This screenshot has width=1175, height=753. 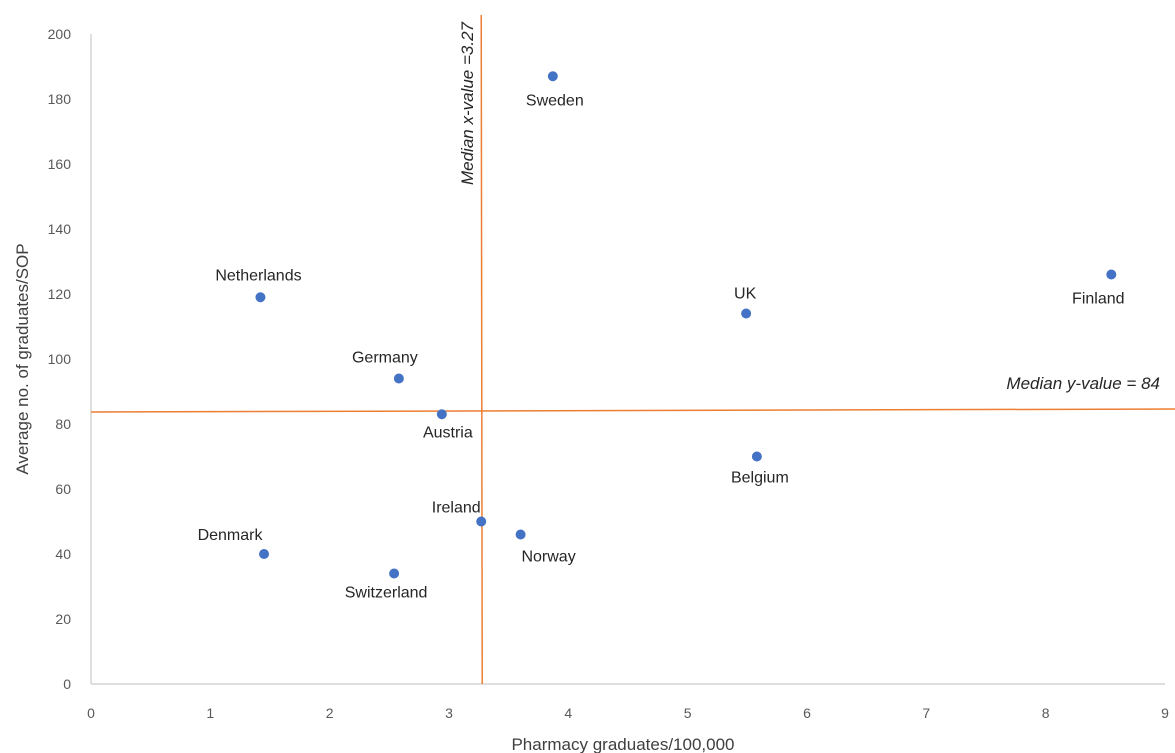 I want to click on data-label: Denmark, so click(x=231, y=535).